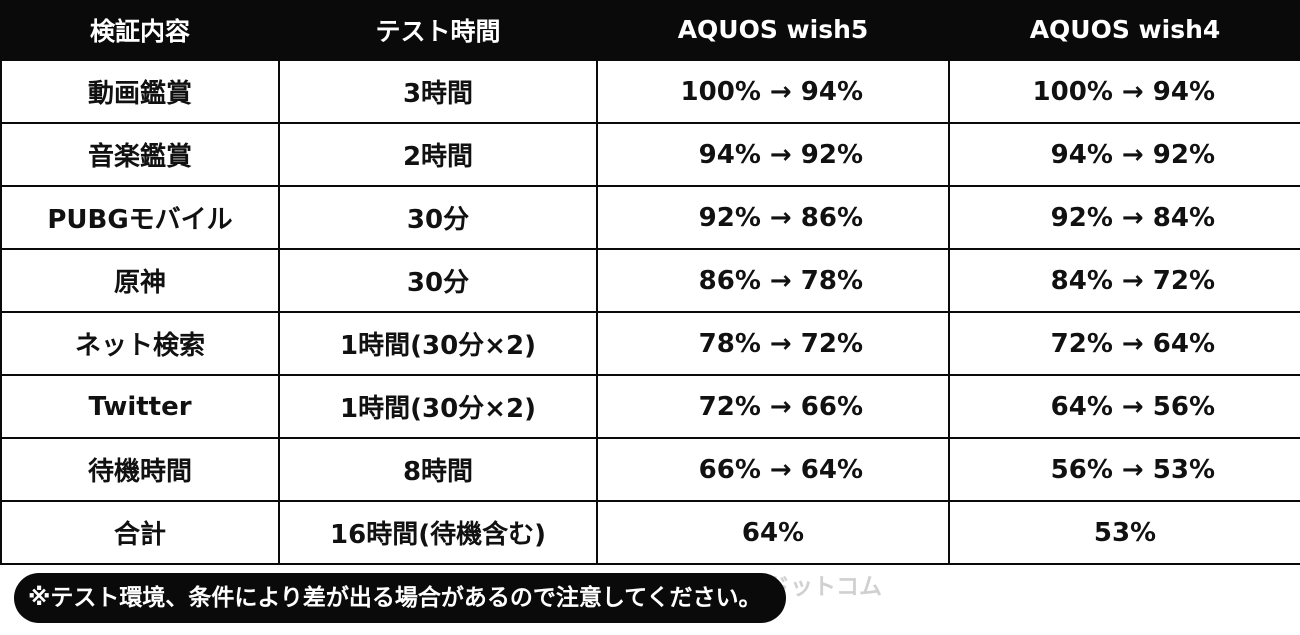 This screenshot has height=635, width=1300. I want to click on row-time: 2時間, so click(438, 154).